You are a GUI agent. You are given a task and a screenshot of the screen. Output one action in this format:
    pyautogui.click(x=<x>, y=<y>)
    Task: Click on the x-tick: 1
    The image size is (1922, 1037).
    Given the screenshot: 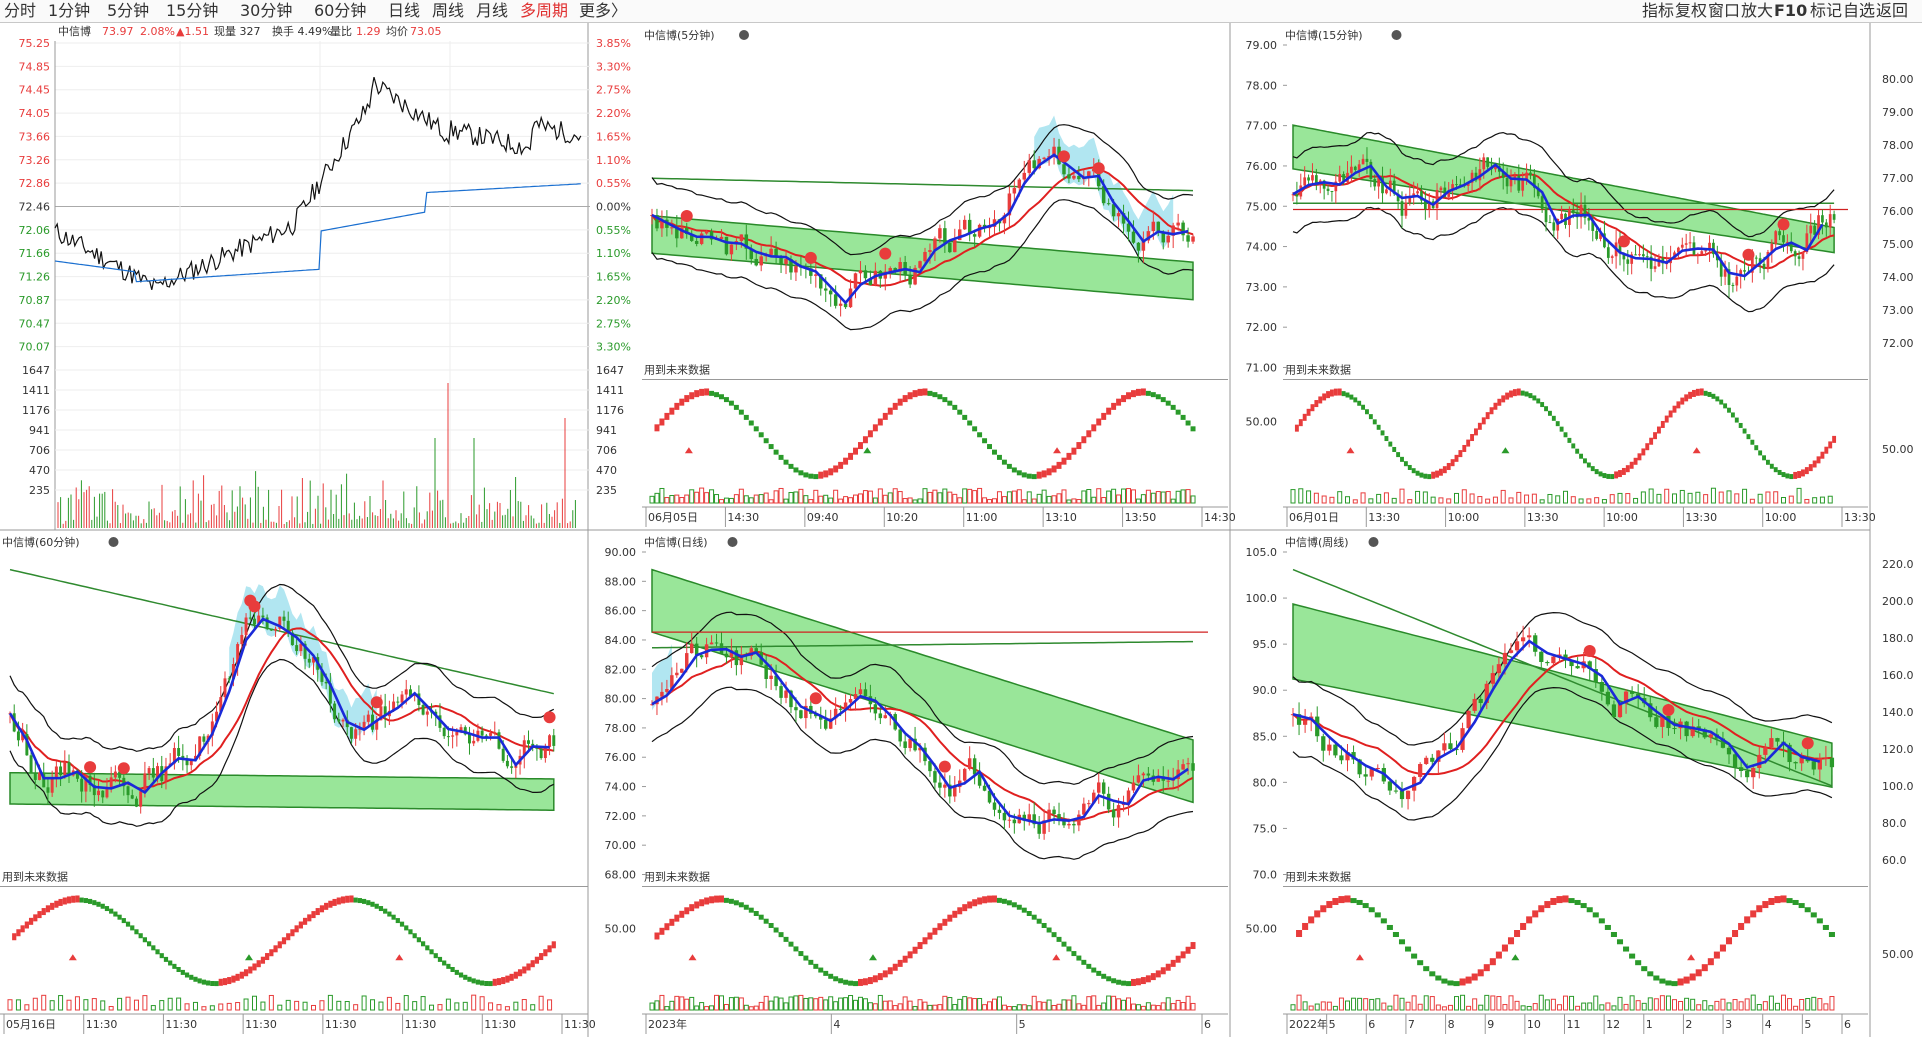 What is the action you would take?
    pyautogui.click(x=1649, y=1024)
    